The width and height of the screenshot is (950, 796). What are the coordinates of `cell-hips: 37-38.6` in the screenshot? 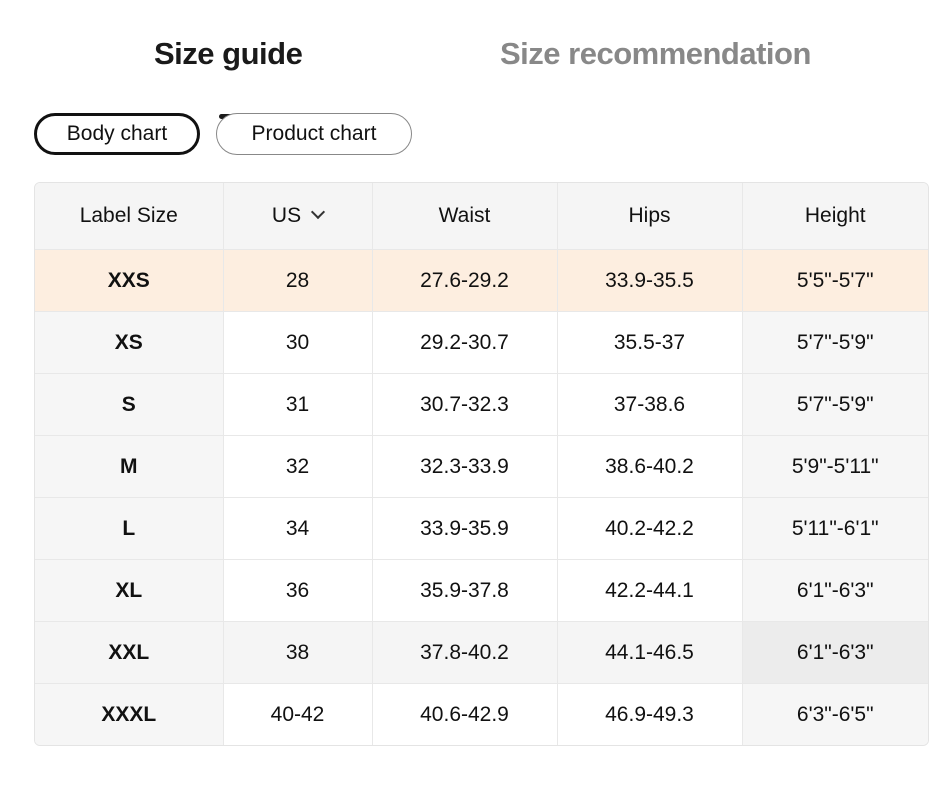 It's located at (650, 404).